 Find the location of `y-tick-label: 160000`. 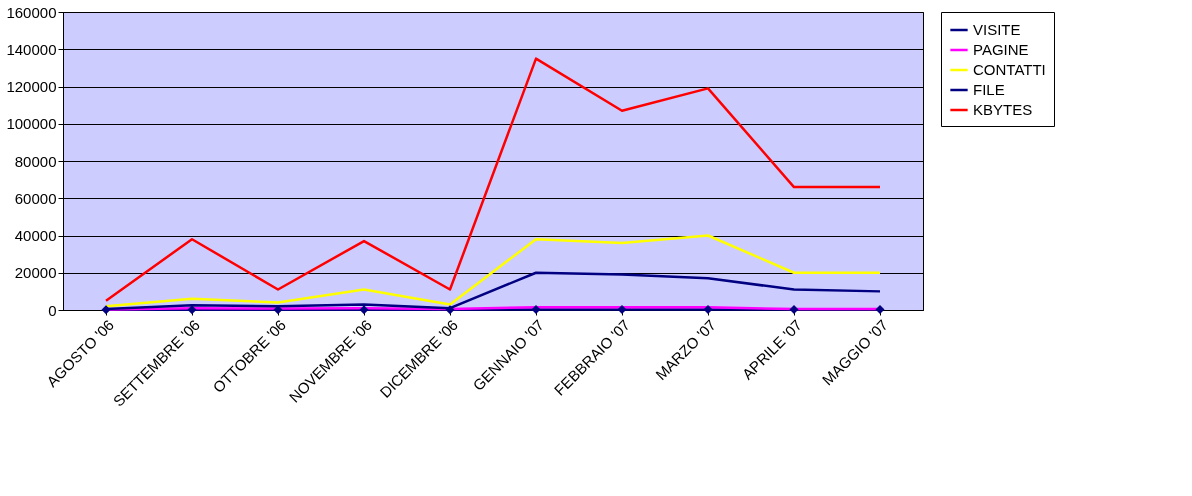

y-tick-label: 160000 is located at coordinates (31, 12).